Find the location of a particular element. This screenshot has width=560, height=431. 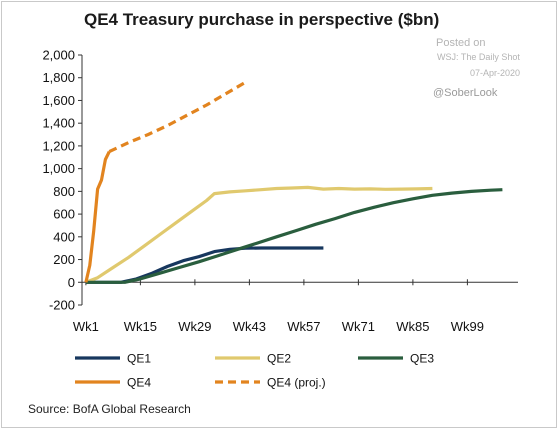

y-tick-label: 1,200 is located at coordinates (58, 145).